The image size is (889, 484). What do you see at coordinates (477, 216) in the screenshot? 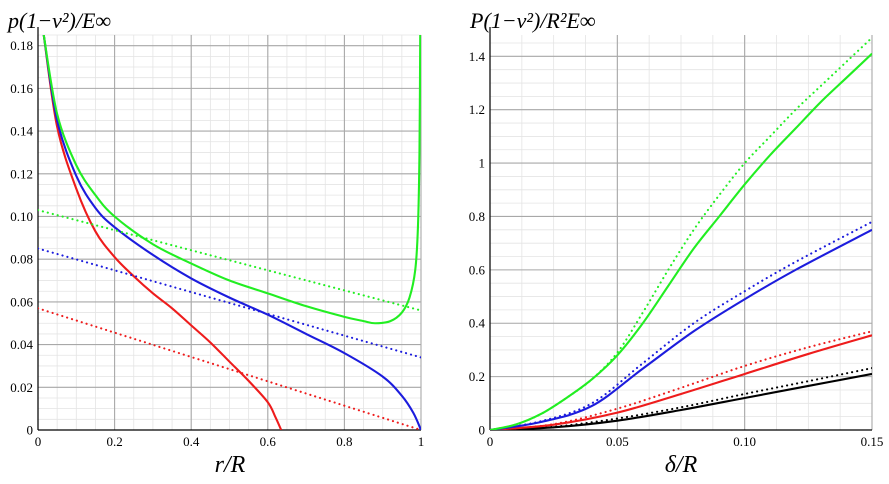
I see `y-tick-label: 0.8` at bounding box center [477, 216].